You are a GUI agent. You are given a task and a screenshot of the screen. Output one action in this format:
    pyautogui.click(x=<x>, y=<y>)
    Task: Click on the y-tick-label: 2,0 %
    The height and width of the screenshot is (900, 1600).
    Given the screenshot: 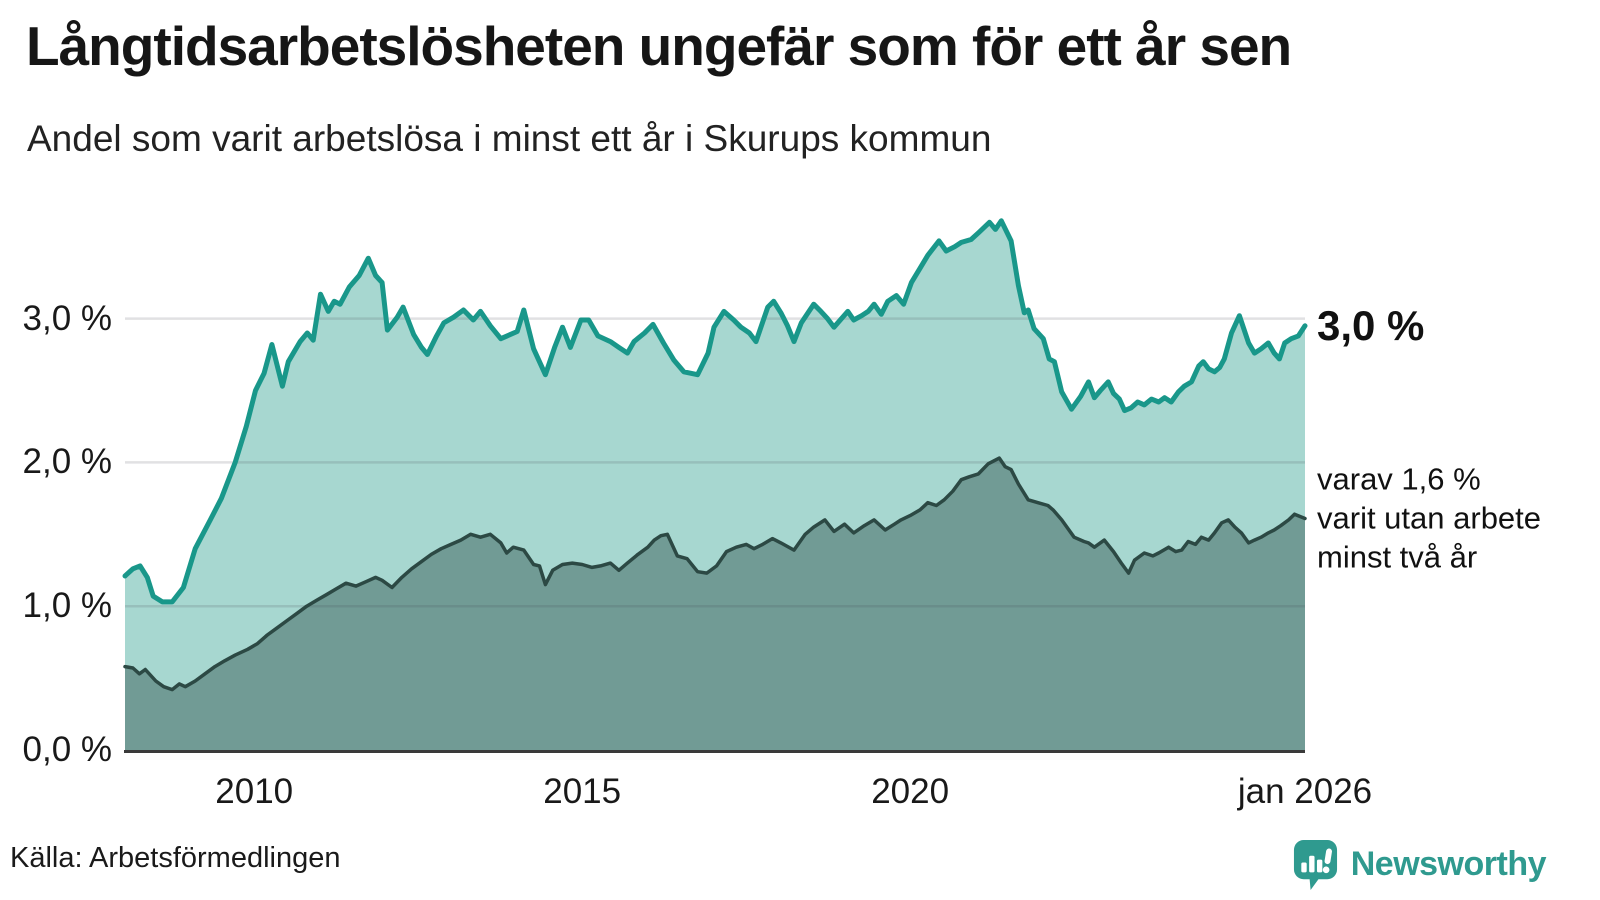 What is the action you would take?
    pyautogui.click(x=67, y=462)
    